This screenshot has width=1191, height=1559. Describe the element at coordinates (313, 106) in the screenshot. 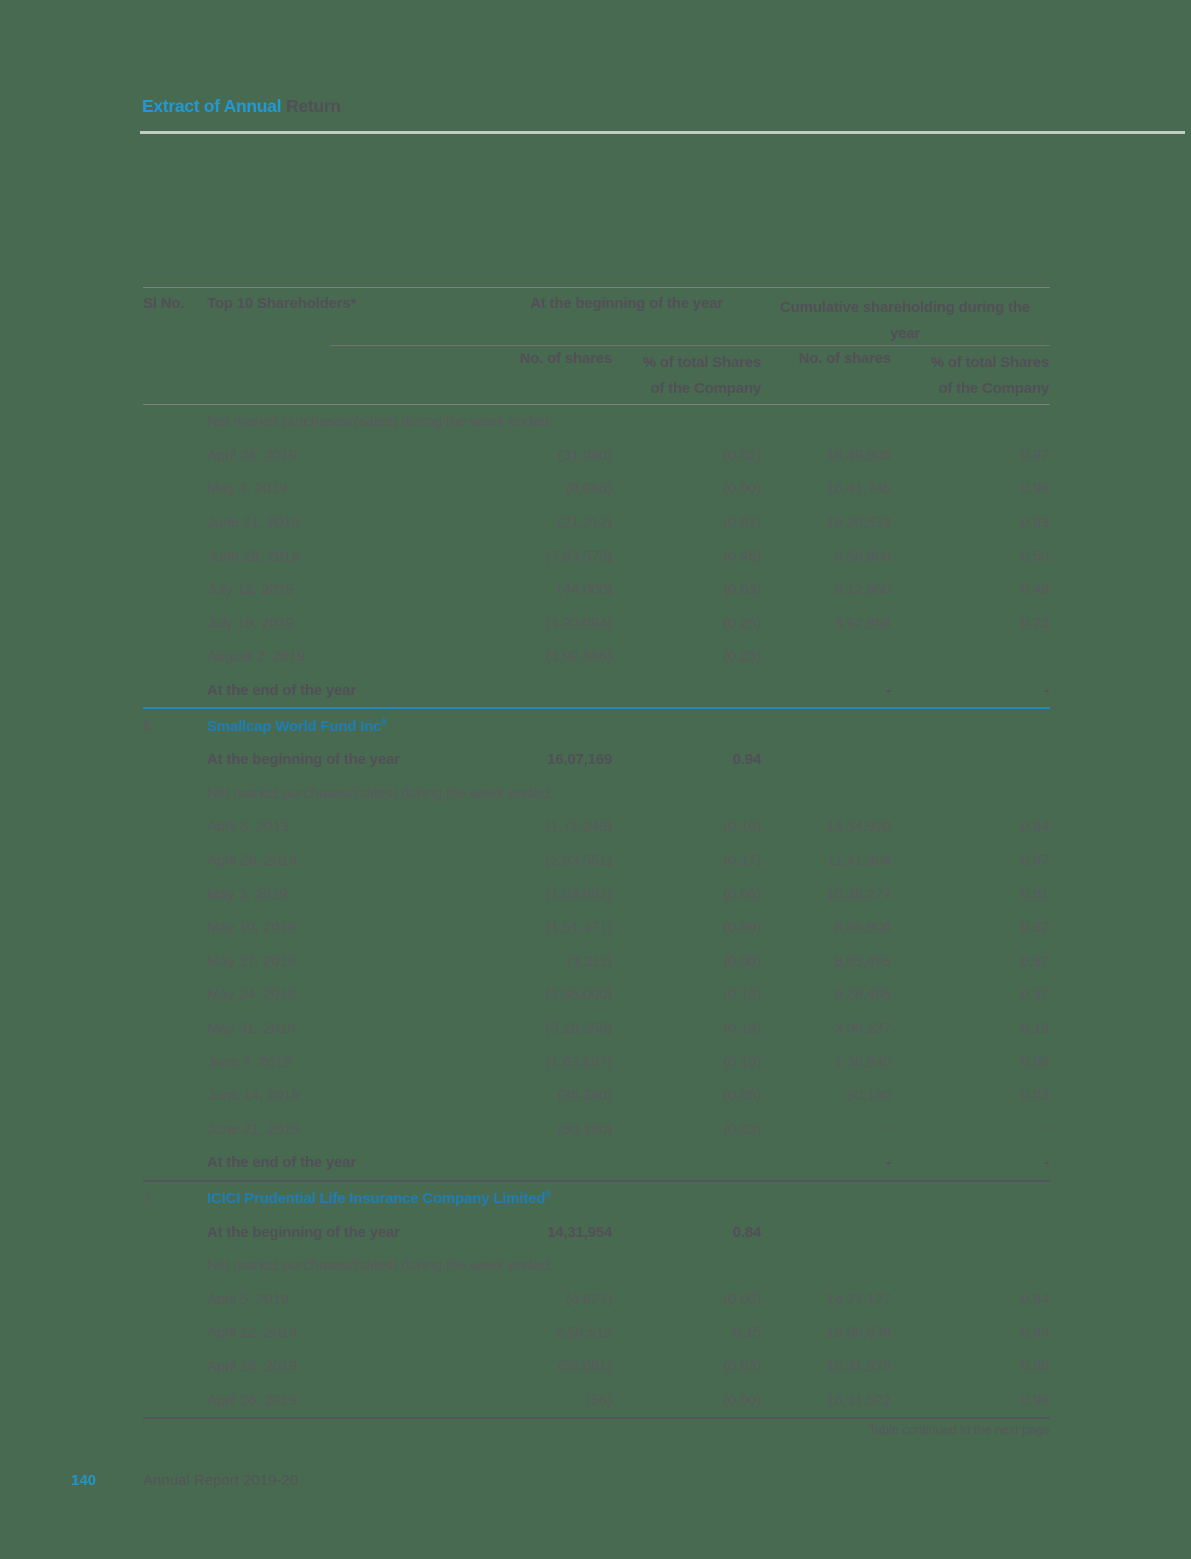

I see `page-title-rest: Return` at that location.